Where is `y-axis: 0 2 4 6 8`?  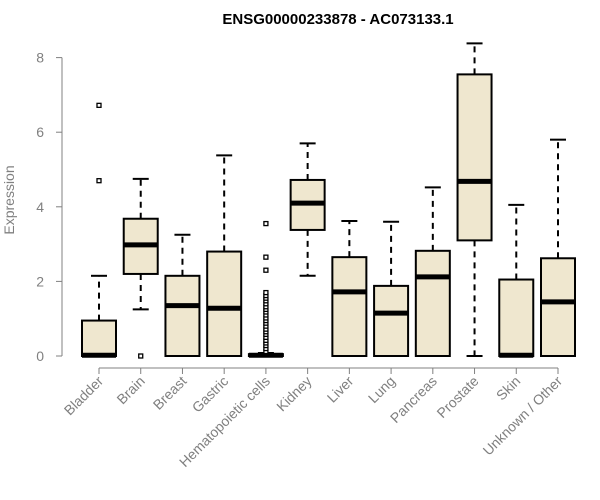
y-axis: 0 2 4 6 8 is located at coordinates (49, 207).